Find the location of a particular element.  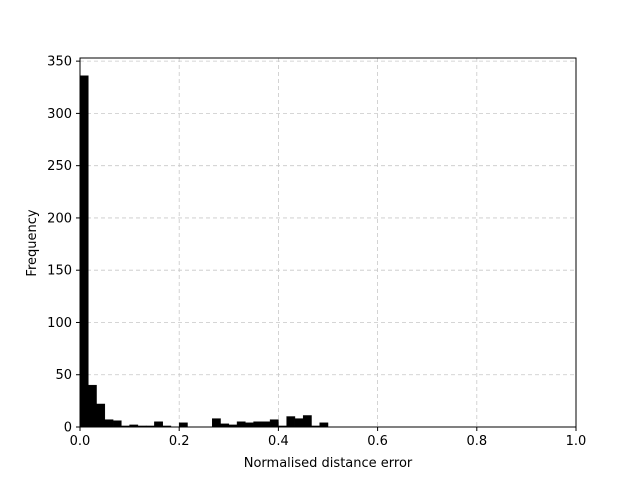

x-axis-label: Normalised distance error is located at coordinates (328, 463).